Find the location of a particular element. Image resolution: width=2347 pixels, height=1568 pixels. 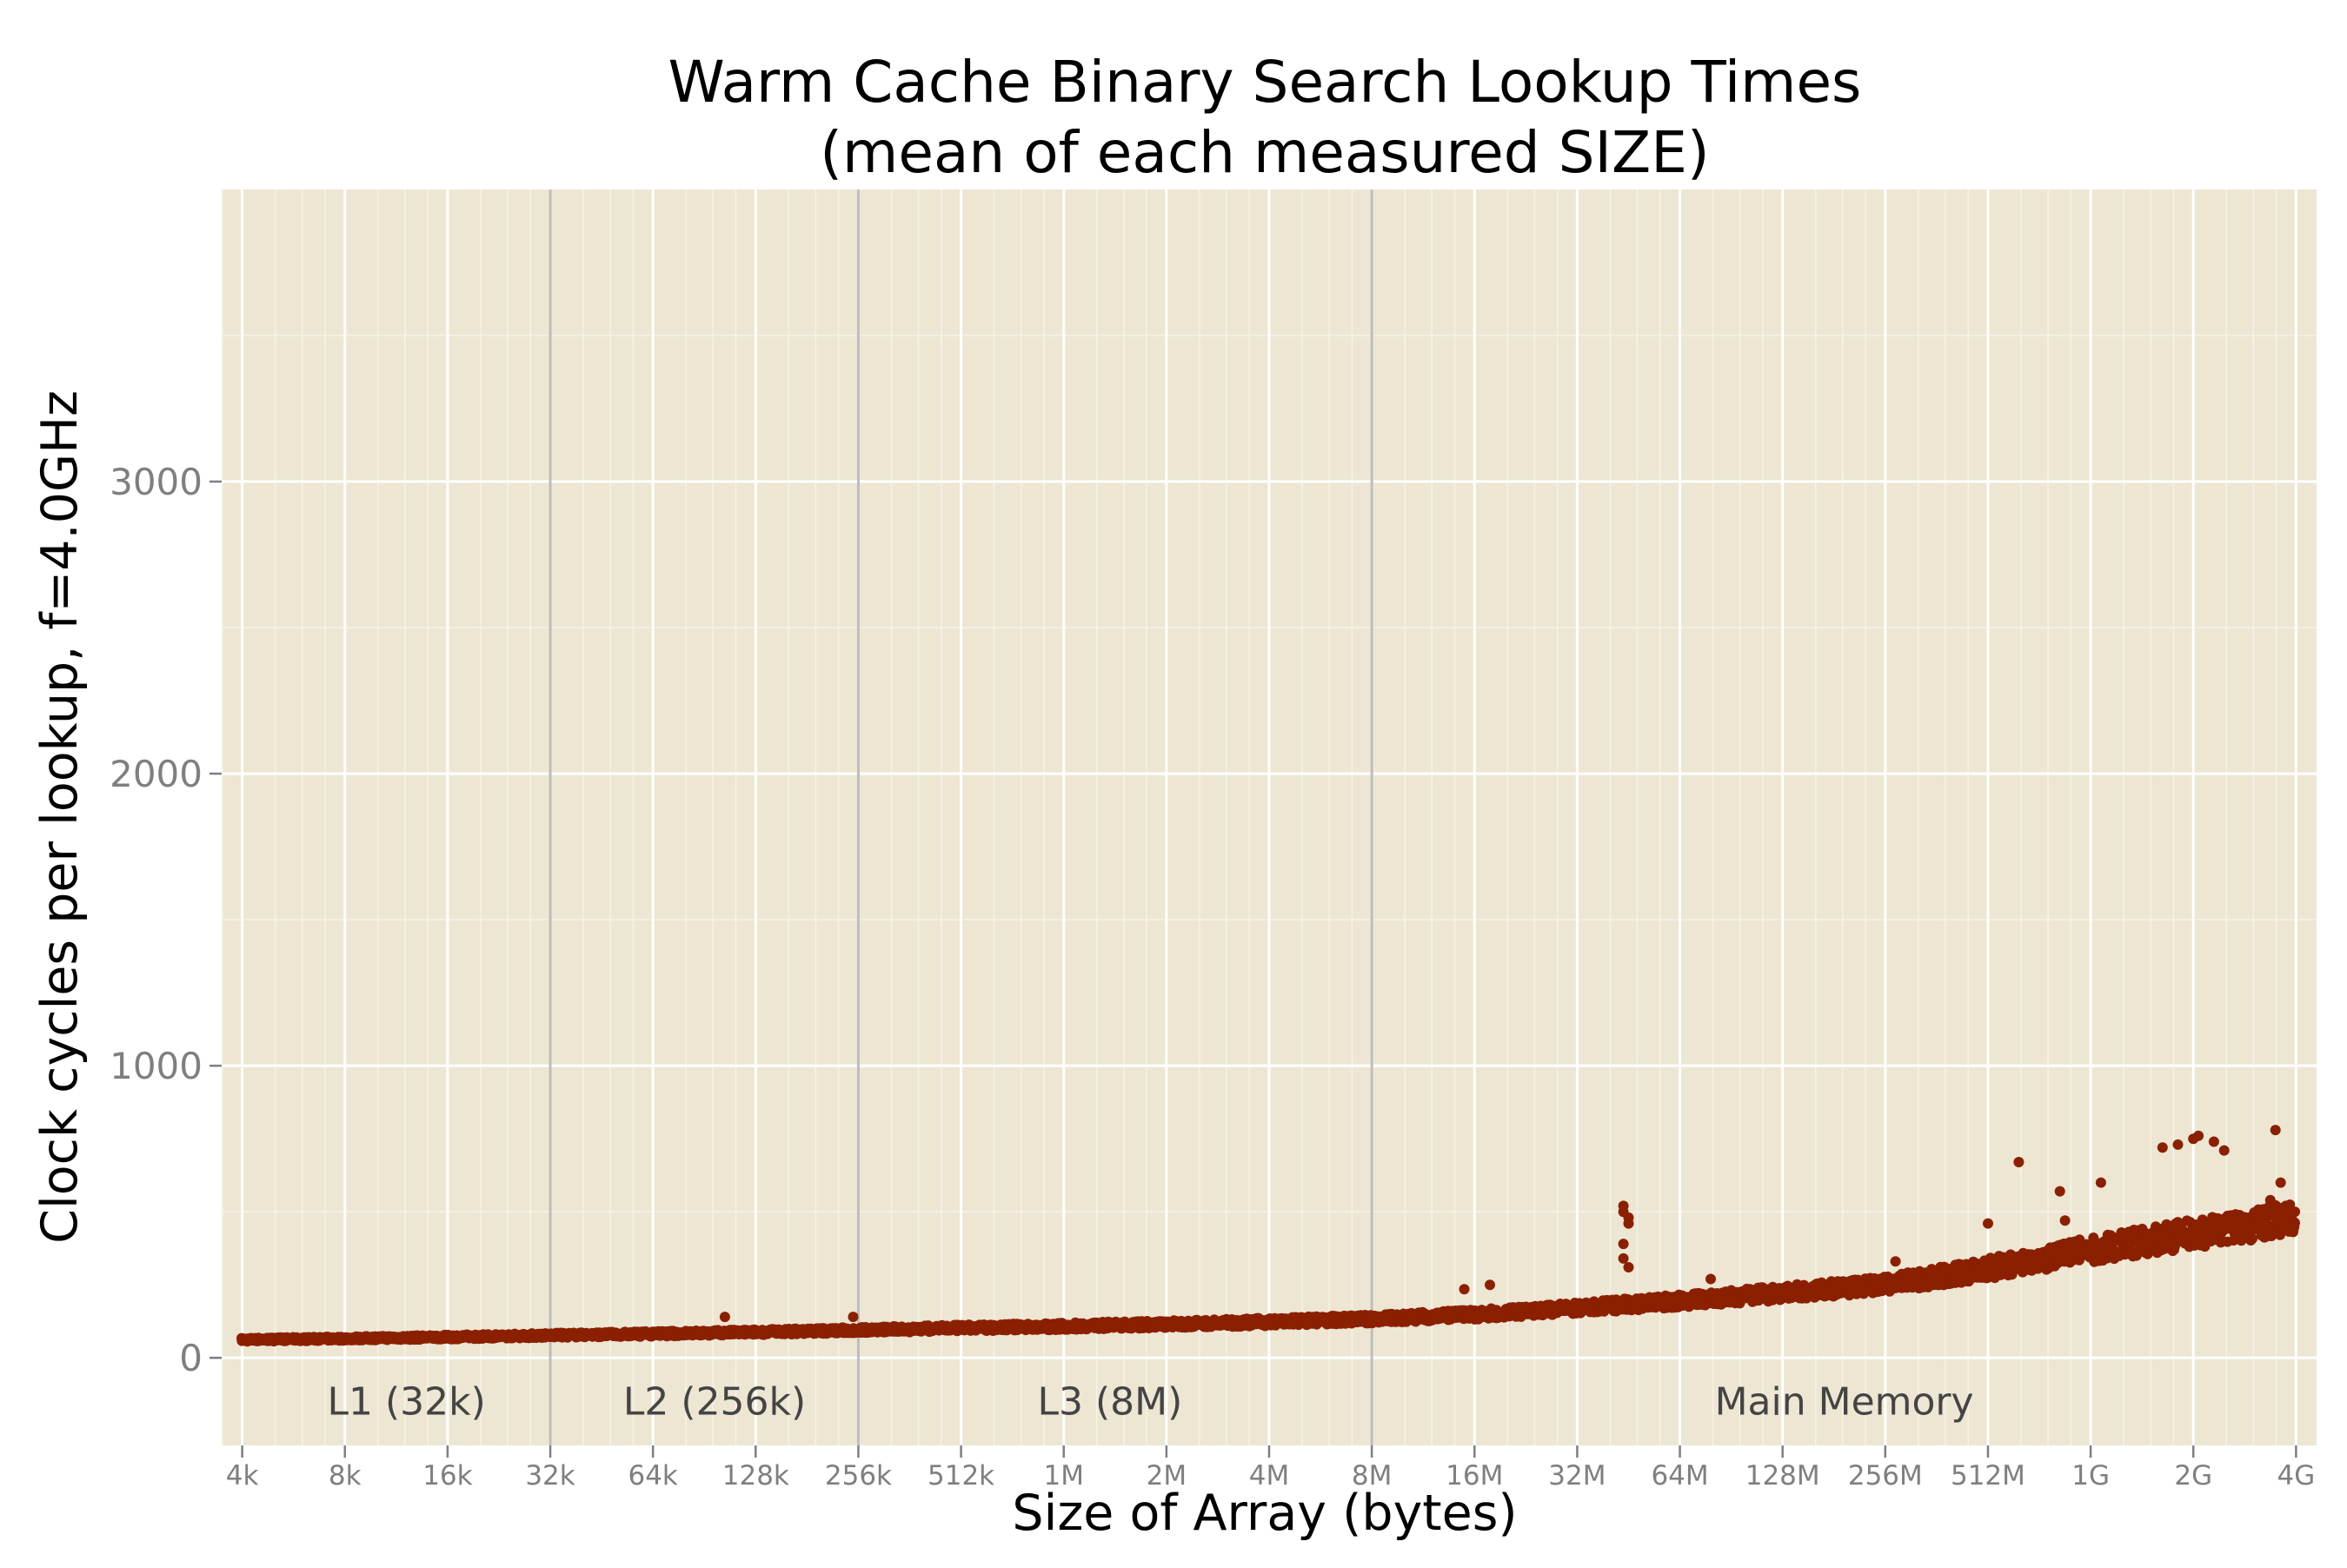

x-tick-label: 8M is located at coordinates (1372, 1476).